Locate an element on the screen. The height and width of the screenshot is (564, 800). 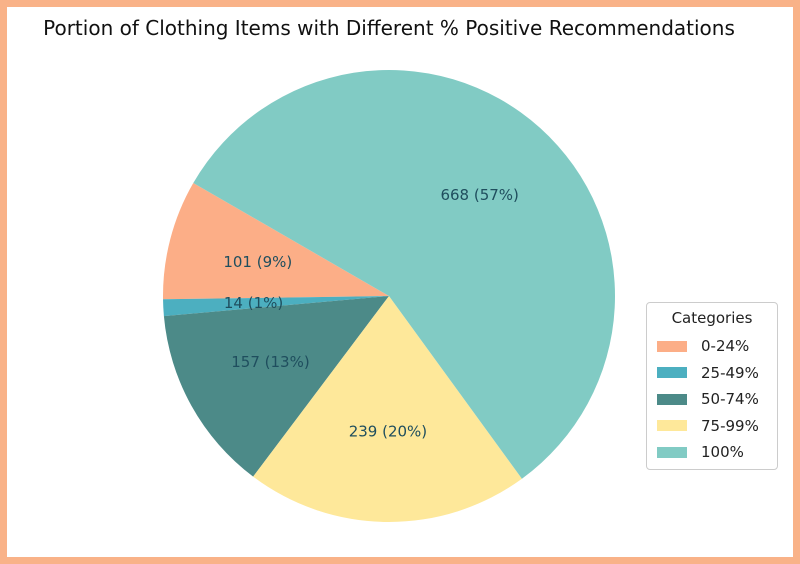
pie-slice-25-49% is located at coordinates (276, 306).